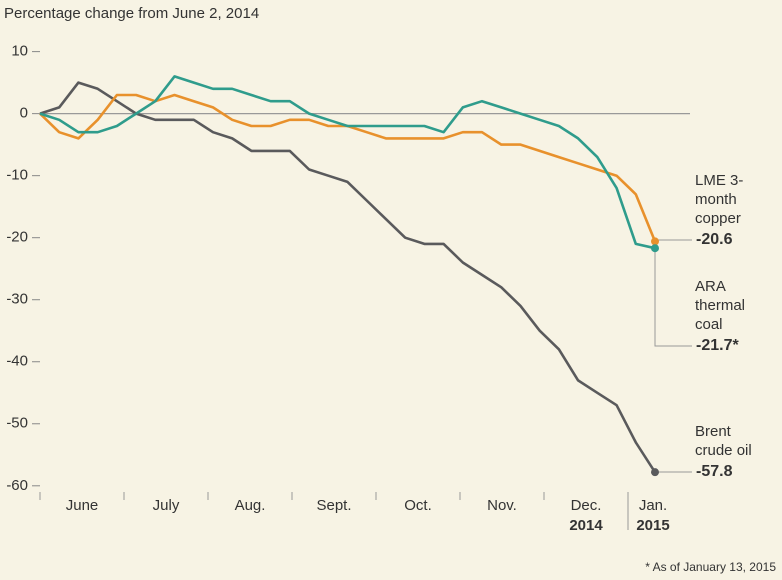 This screenshot has height=580, width=782. What do you see at coordinates (19, 51) in the screenshot?
I see `y-tick-label: 10` at bounding box center [19, 51].